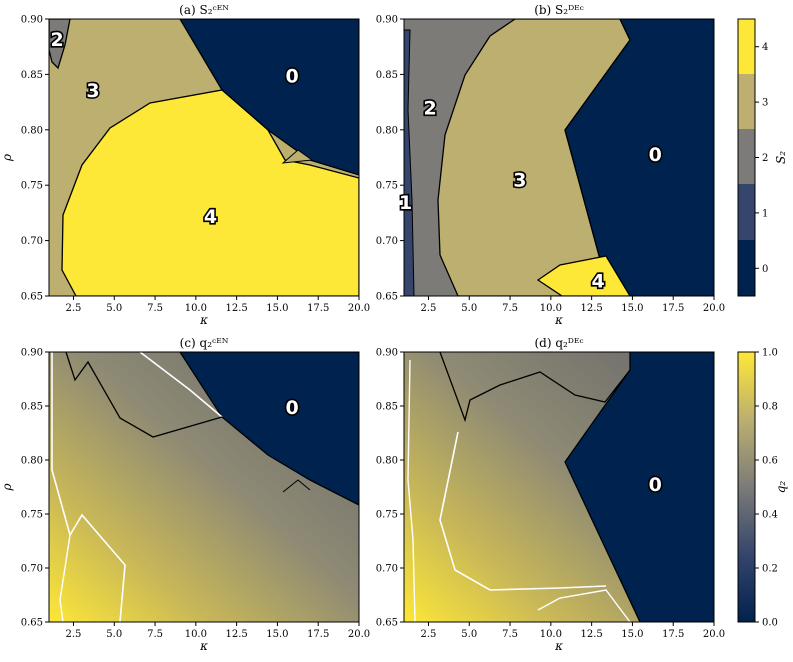 The image size is (793, 662). I want to click on colorbar-tick-label: 0.4, so click(770, 515).